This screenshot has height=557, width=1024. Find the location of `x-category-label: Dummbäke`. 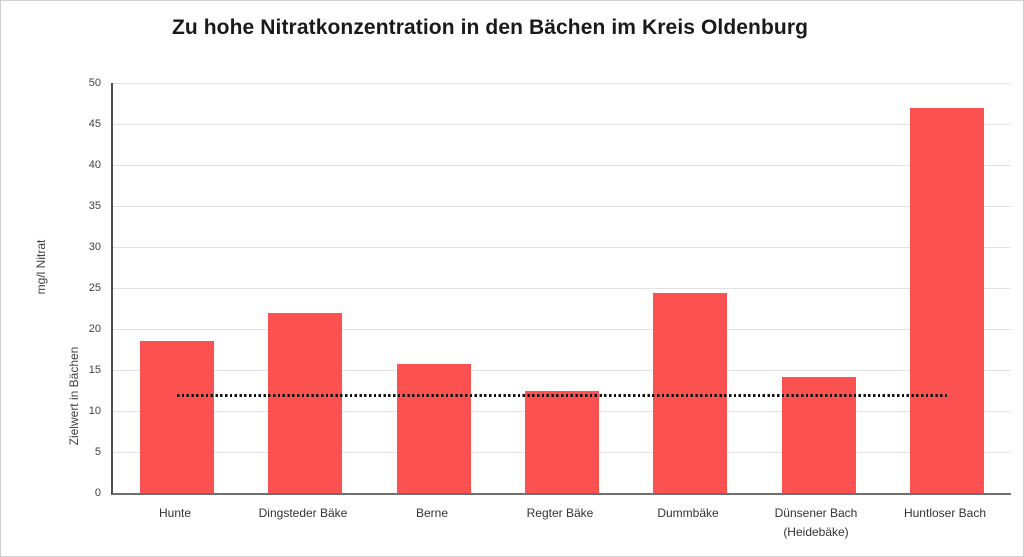

x-category-label: Dummbäke is located at coordinates (688, 513).